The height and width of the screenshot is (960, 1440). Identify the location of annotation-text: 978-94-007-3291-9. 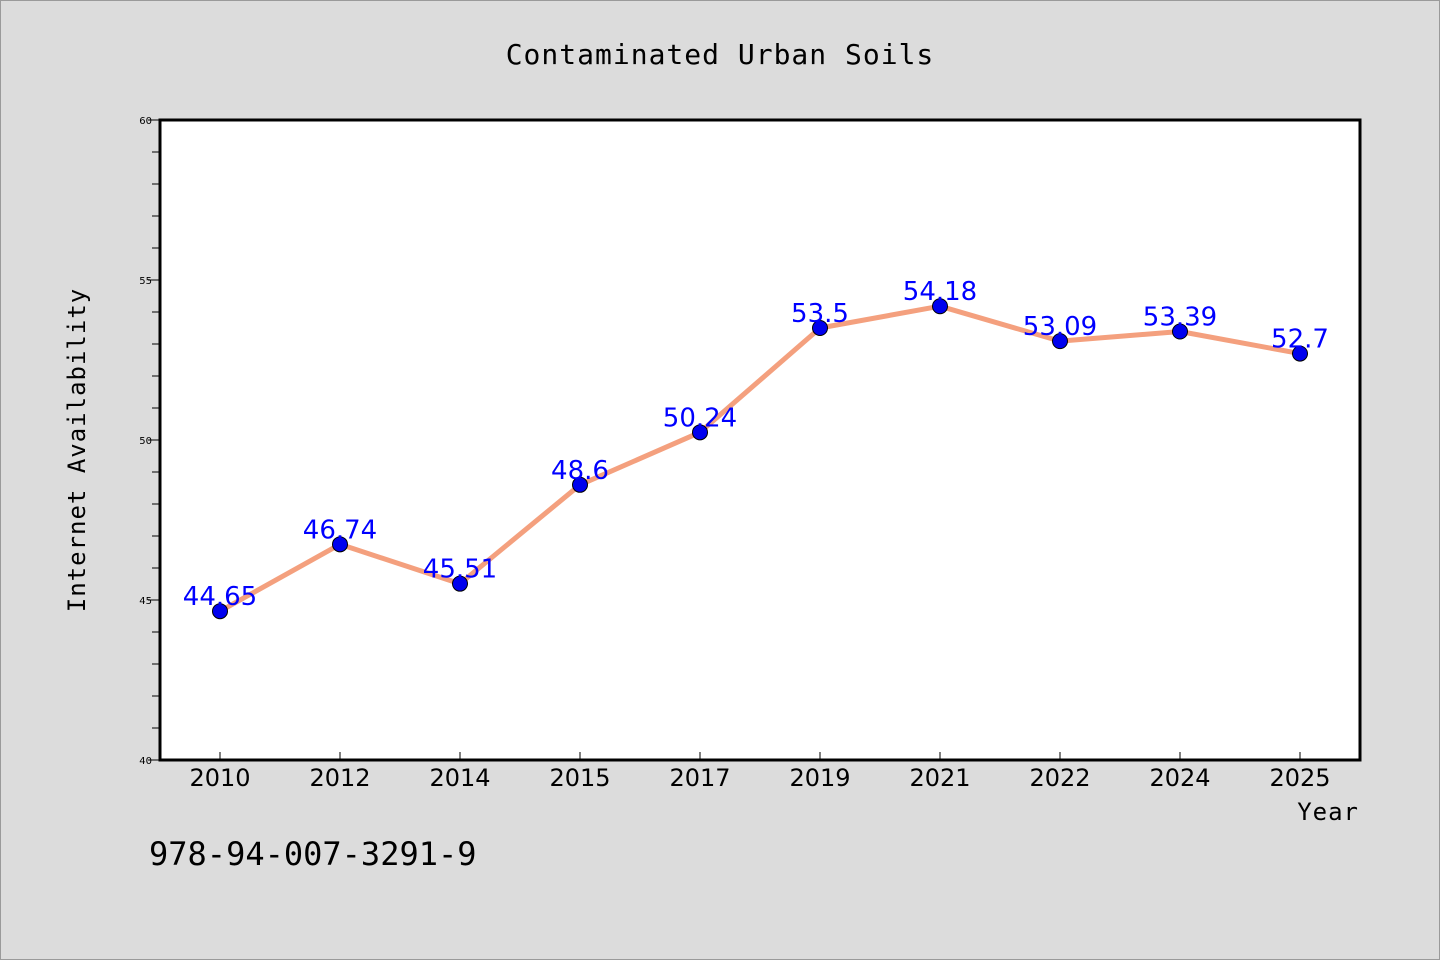
(313, 854).